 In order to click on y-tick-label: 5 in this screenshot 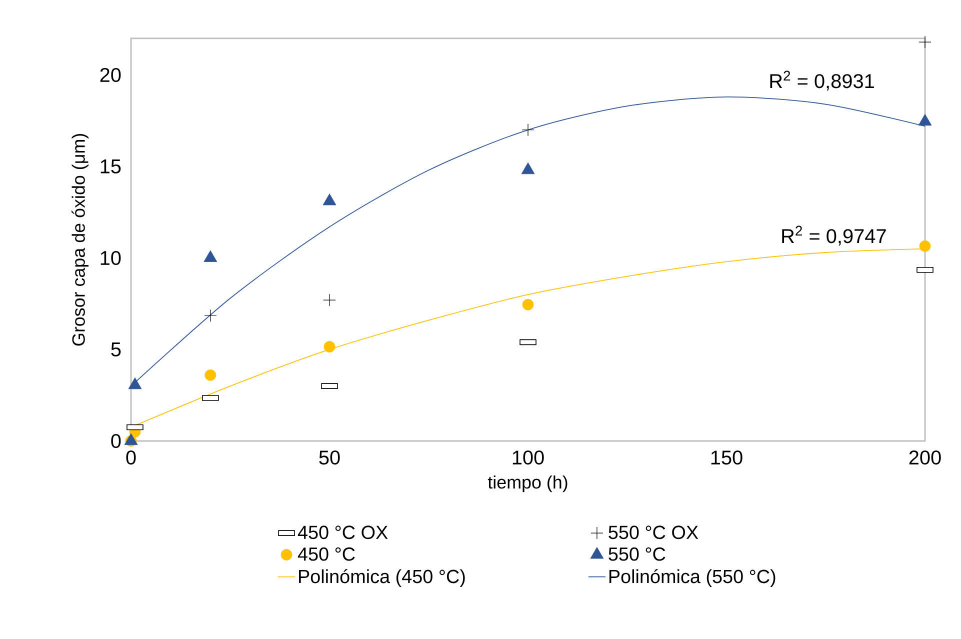, I will do `click(116, 349)`.